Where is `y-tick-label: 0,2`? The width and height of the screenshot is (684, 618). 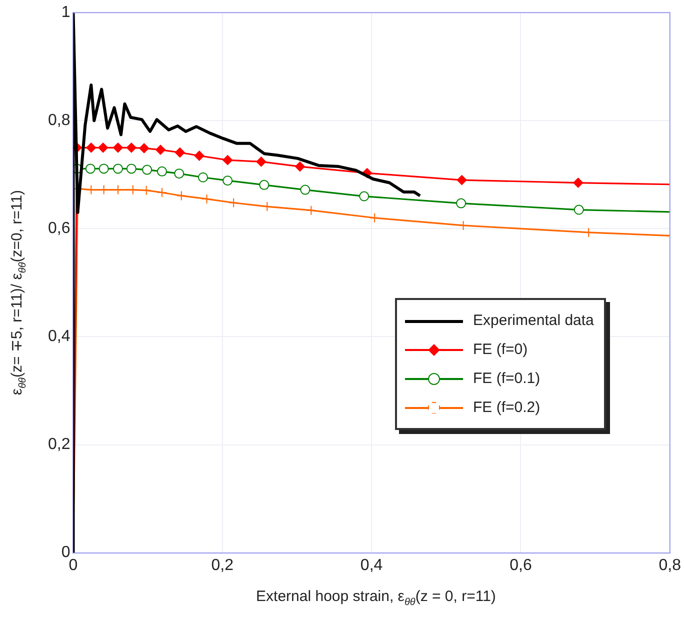
y-tick-label: 0,2 is located at coordinates (59, 445).